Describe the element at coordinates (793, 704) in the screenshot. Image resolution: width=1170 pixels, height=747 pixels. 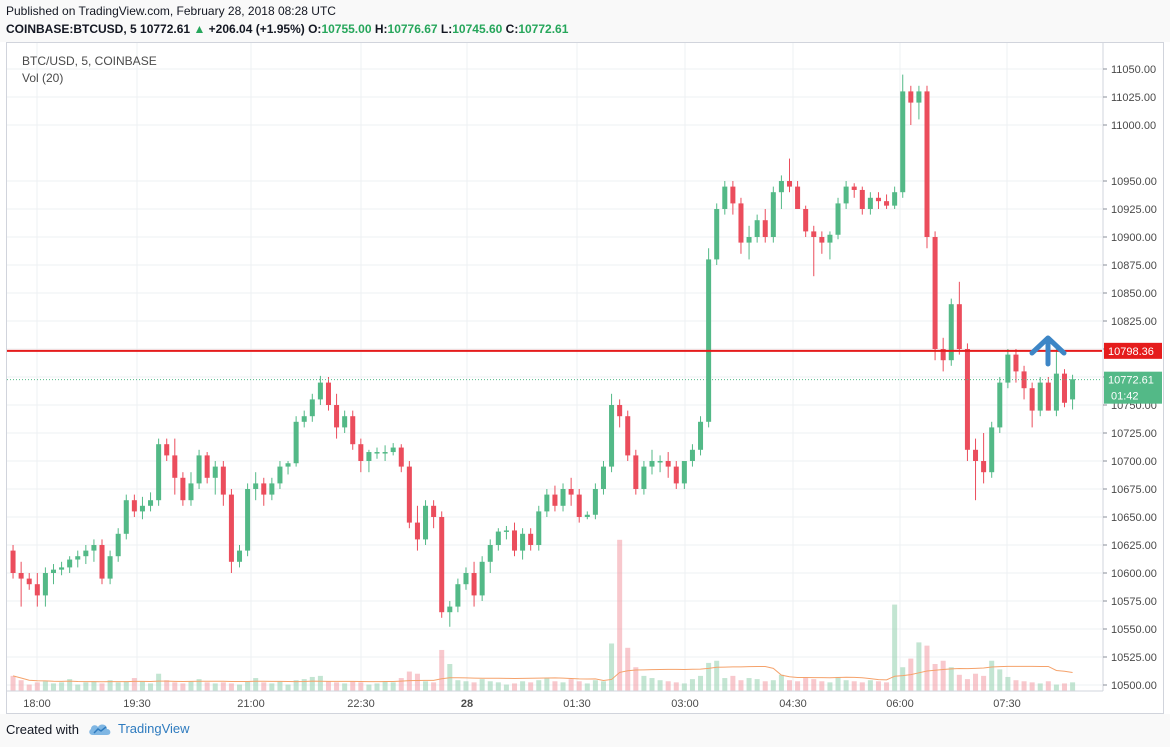
I see `time-tick-label: 04:30` at that location.